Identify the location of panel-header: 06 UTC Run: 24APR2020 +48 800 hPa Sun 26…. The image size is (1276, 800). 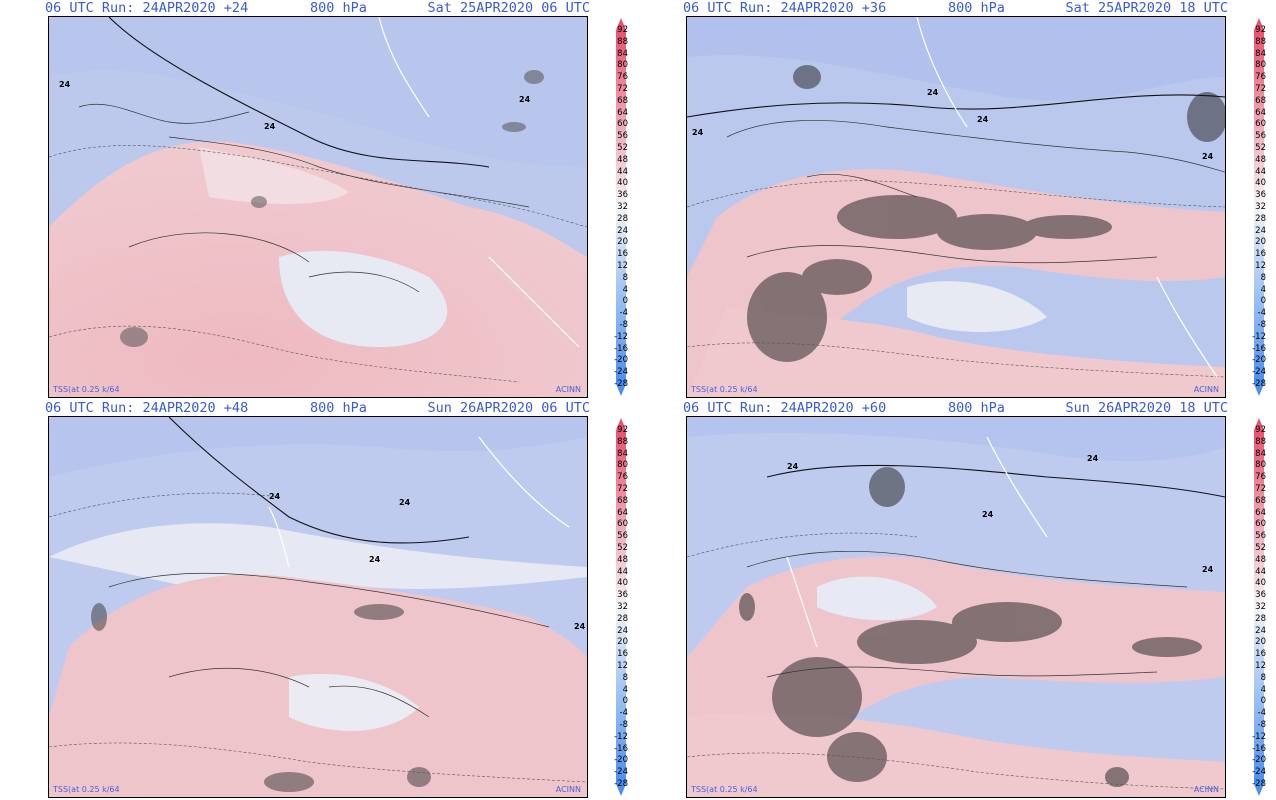
(300, 408).